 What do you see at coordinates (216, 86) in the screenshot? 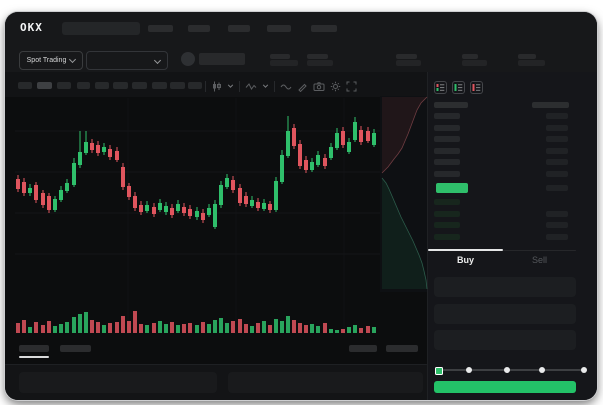
I see `candle-chart-icon` at bounding box center [216, 86].